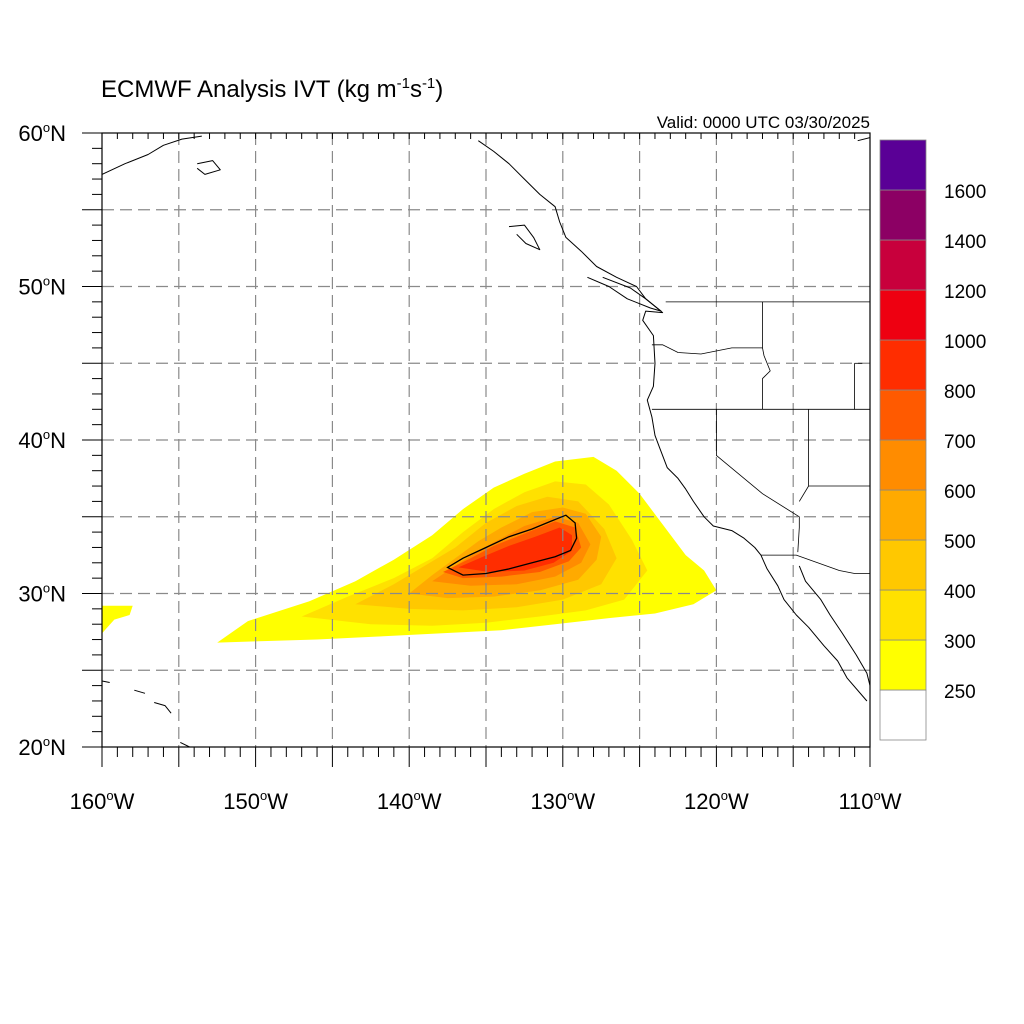 The width and height of the screenshot is (1024, 1024). I want to click on lon-tick-label: 160oW, so click(102, 801).